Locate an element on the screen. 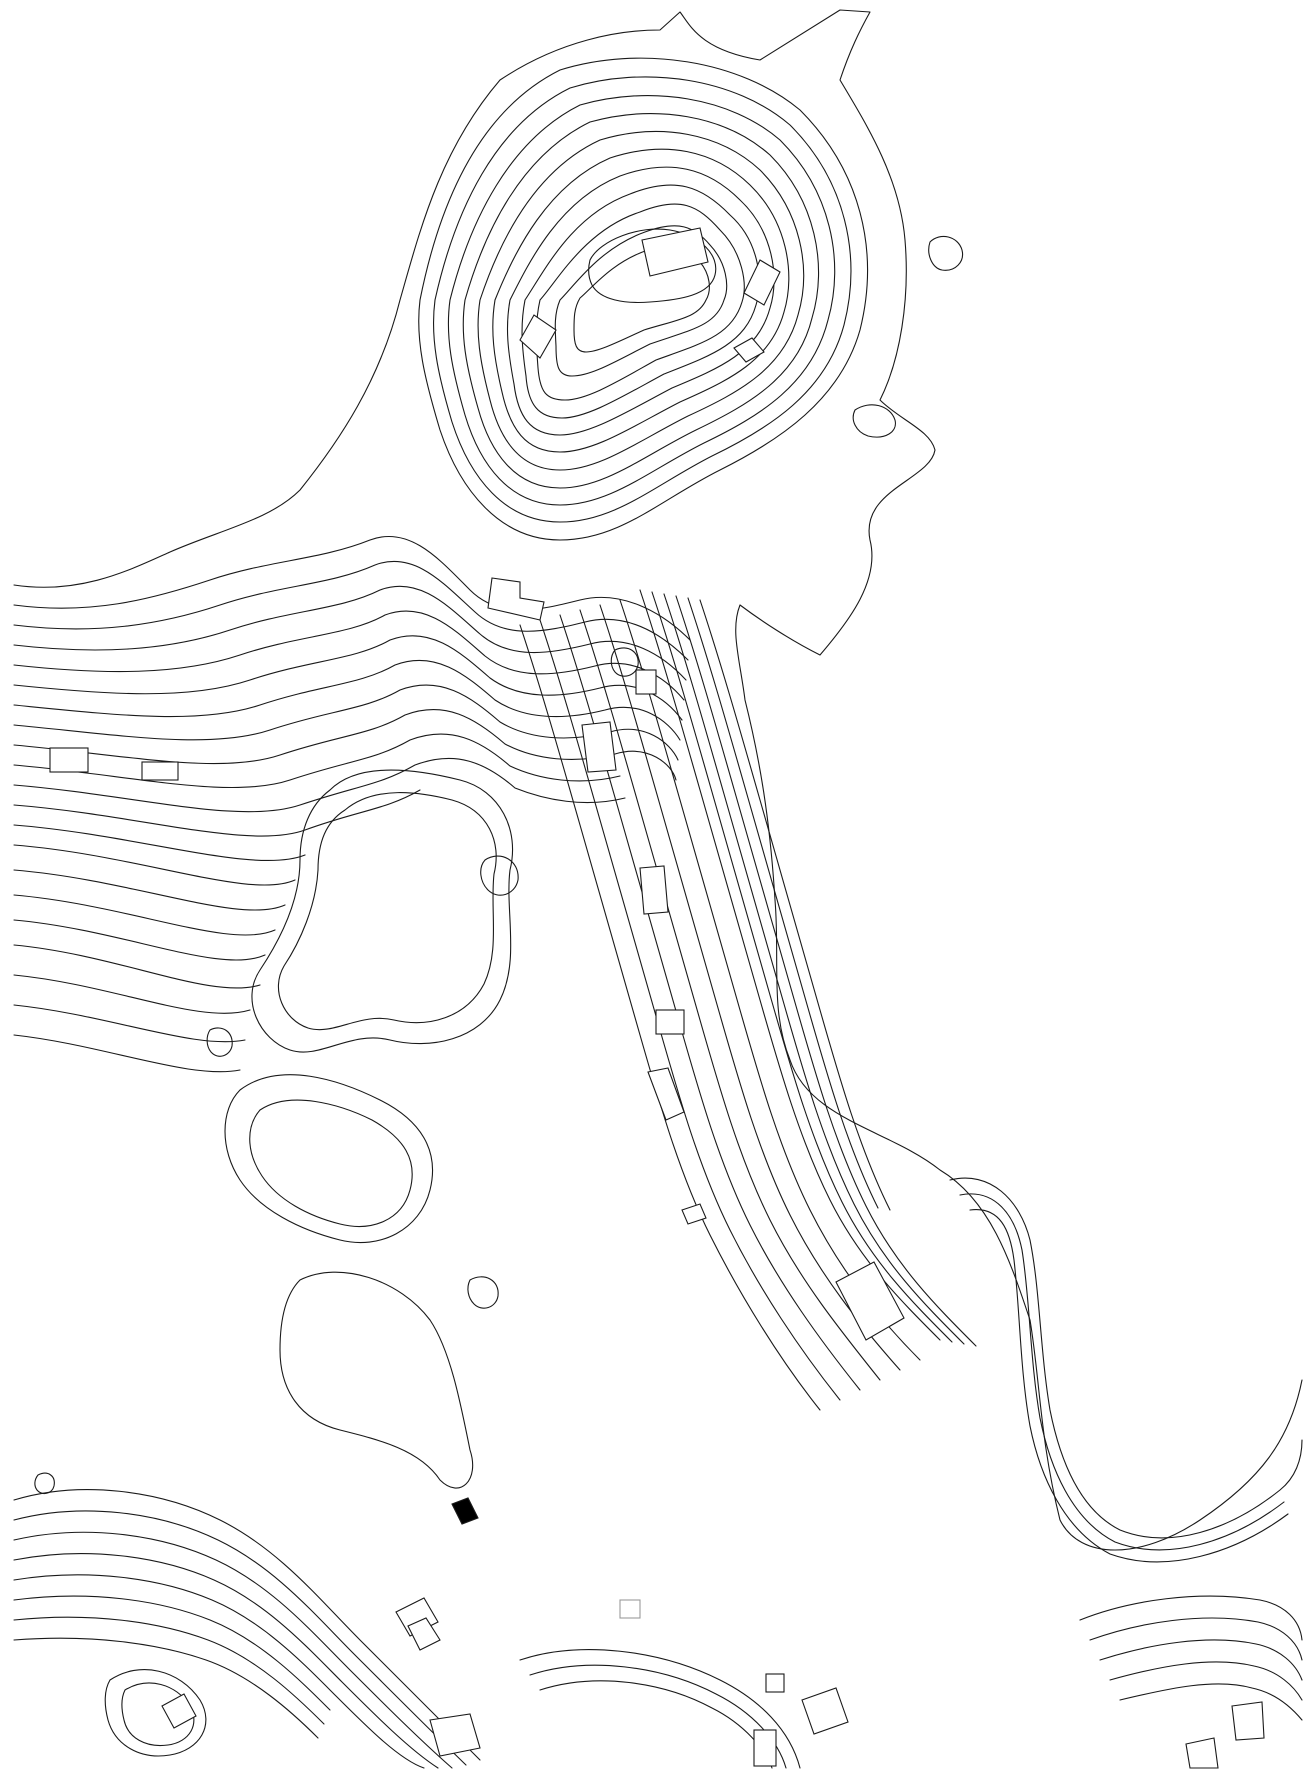 The width and height of the screenshot is (1316, 1771). building-faint is located at coordinates (630, 1609).